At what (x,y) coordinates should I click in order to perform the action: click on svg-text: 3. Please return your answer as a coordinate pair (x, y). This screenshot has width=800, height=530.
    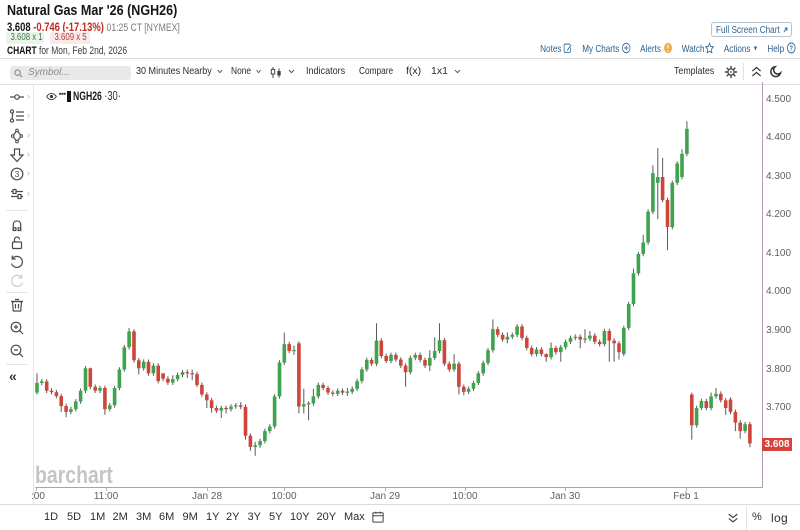
    Looking at the image, I should click on (17, 174).